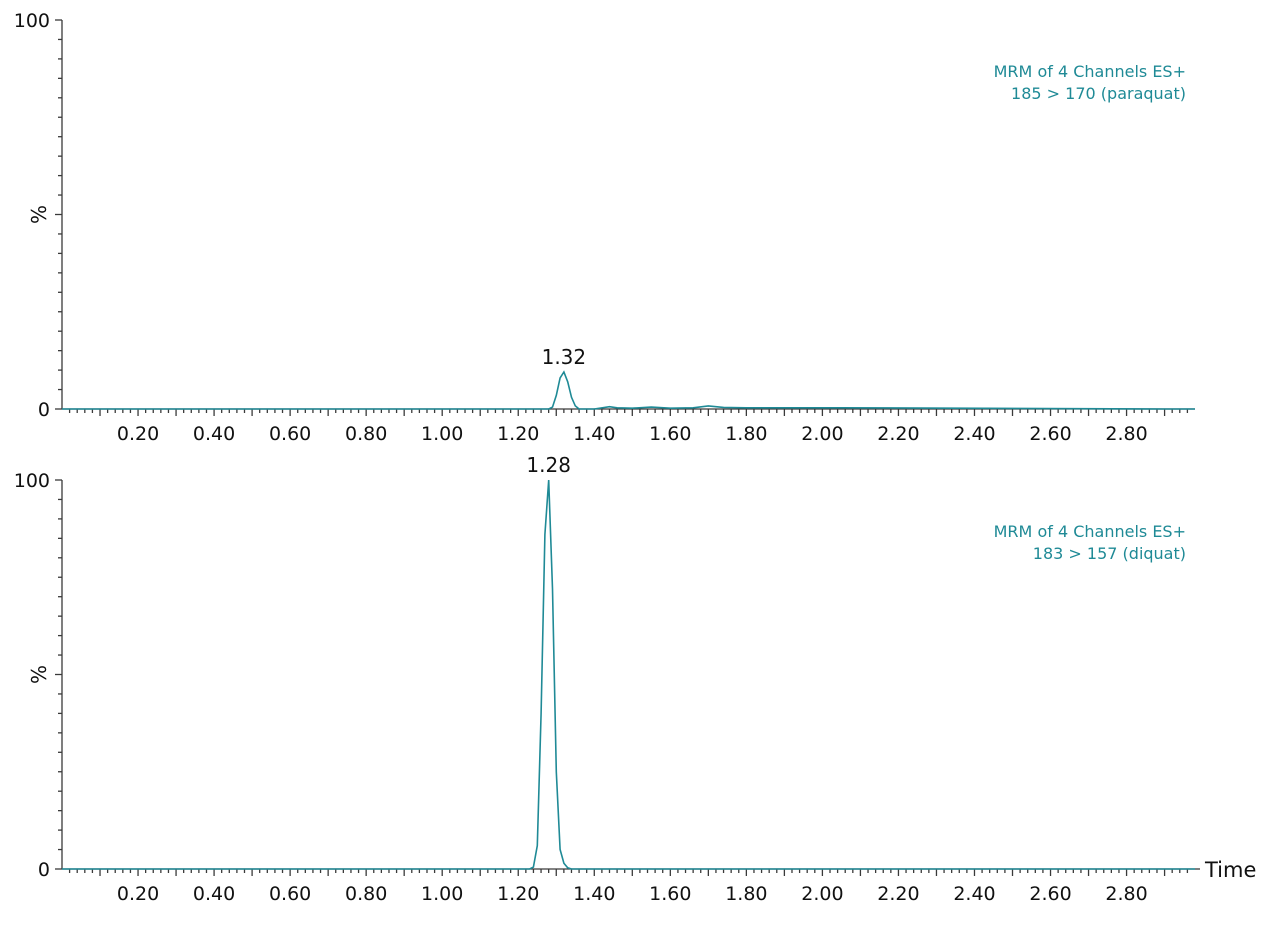  What do you see at coordinates (1230, 870) in the screenshot?
I see `x-axis-title: Time` at bounding box center [1230, 870].